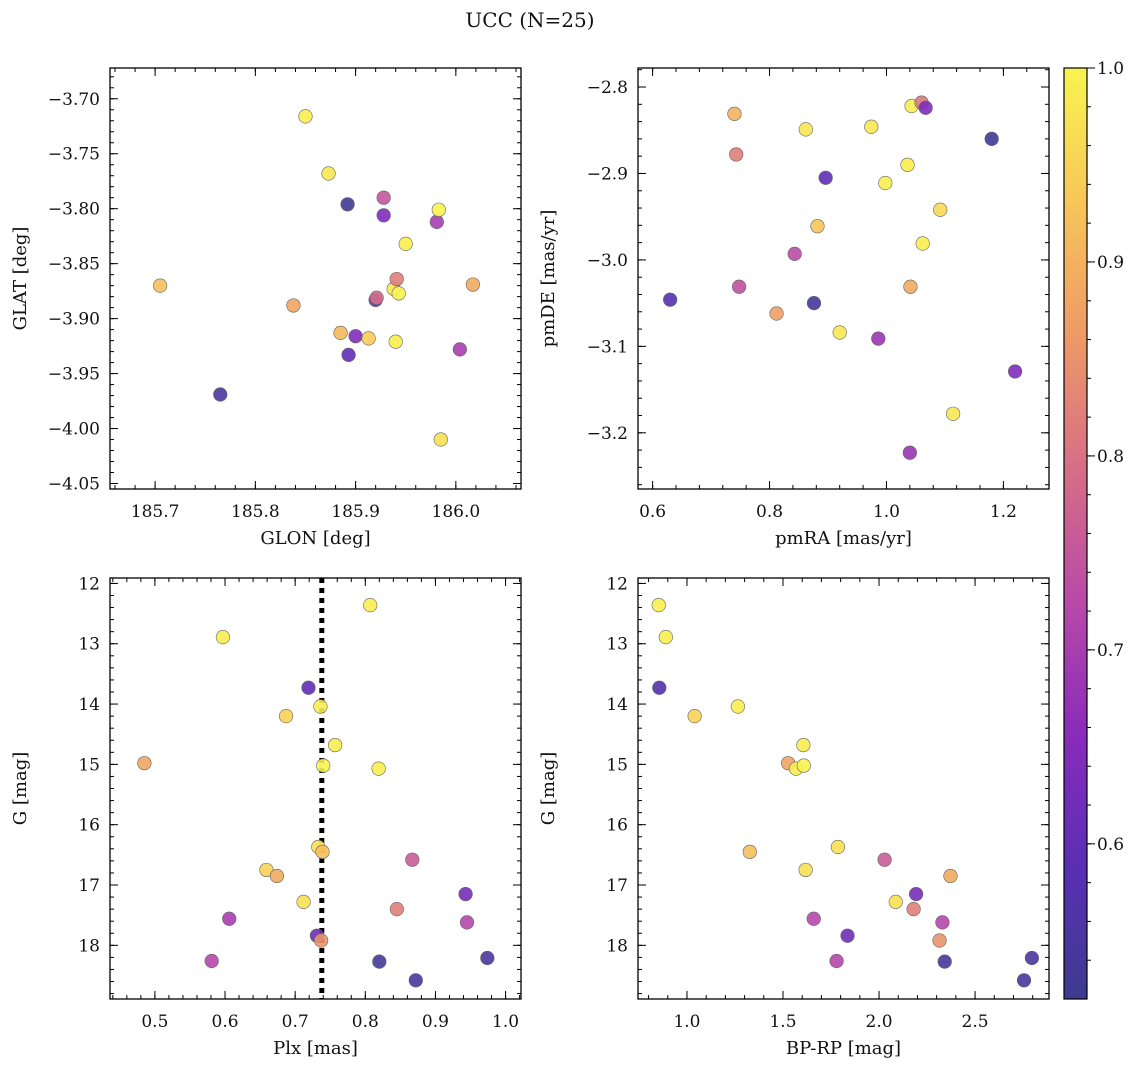  Describe the element at coordinates (607, 174) in the screenshot. I see `y-tick-label: −2.9` at that location.